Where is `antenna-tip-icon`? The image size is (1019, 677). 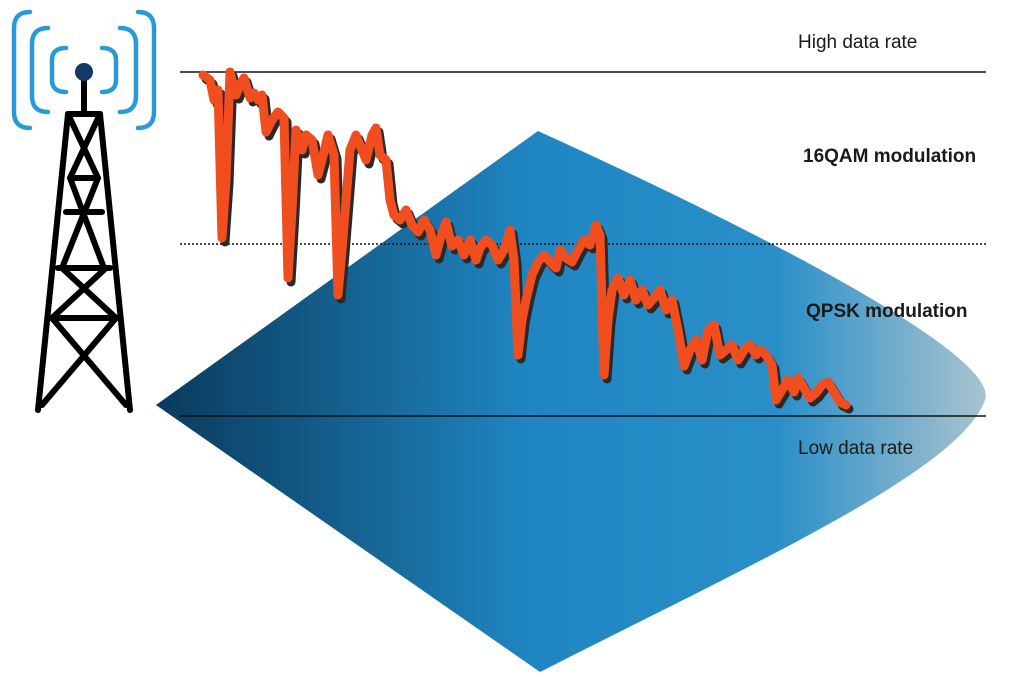 antenna-tip-icon is located at coordinates (84, 72).